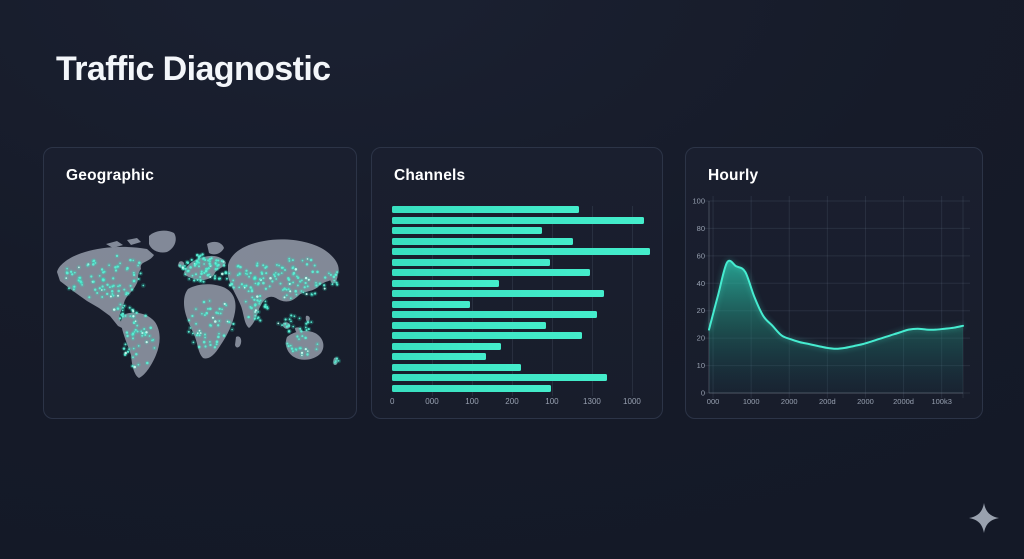  I want to click on channels-x-tick-label: 1000, so click(632, 401).